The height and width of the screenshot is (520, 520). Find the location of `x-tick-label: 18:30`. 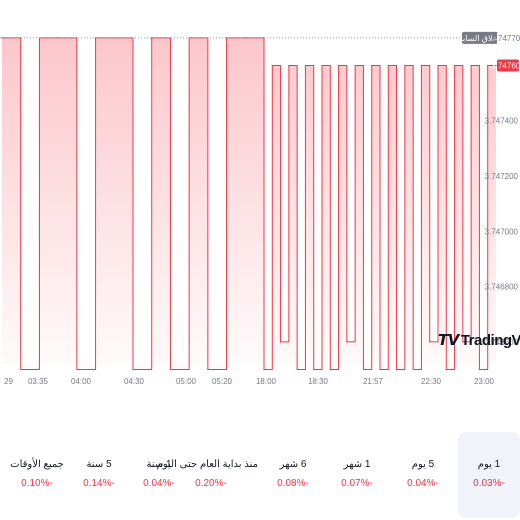

x-tick-label: 18:30 is located at coordinates (318, 381).